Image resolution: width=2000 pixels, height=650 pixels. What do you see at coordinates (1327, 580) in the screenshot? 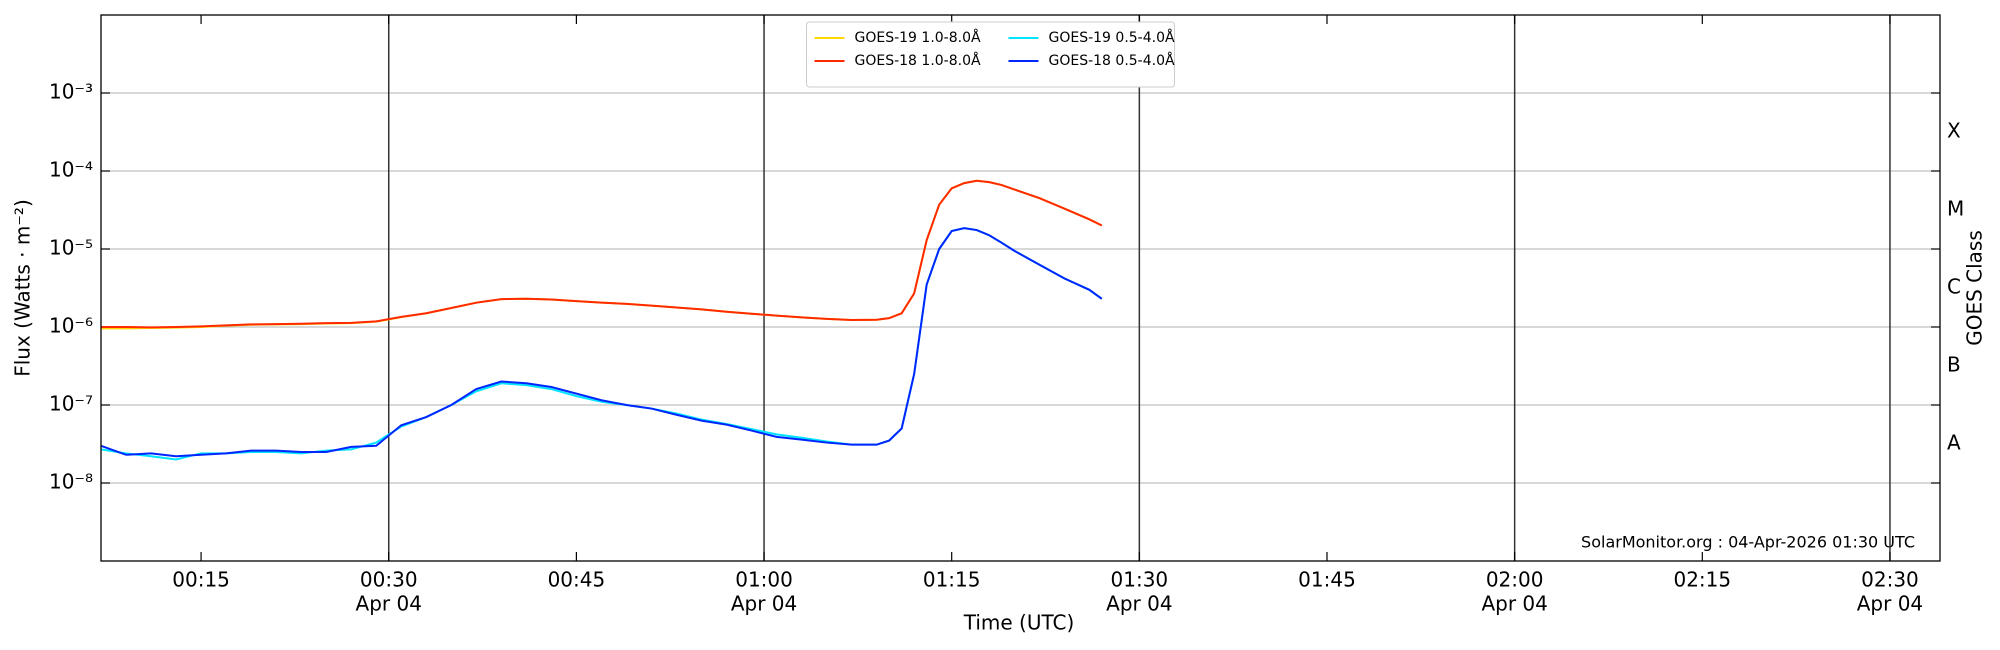
I see `x-tick-label: 01:45` at bounding box center [1327, 580].